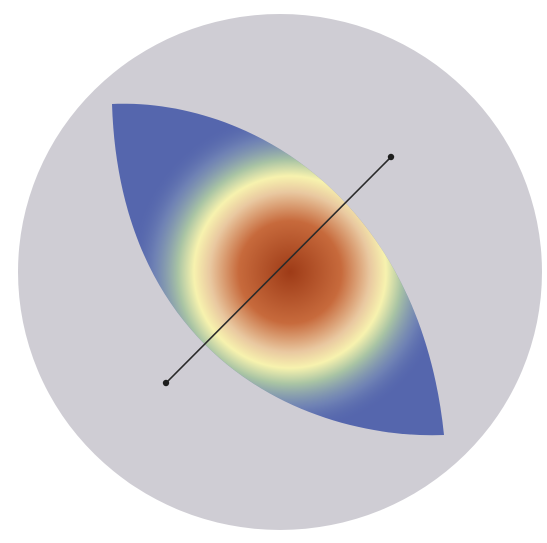  I want to click on line-endpoint-bottom, so click(166, 383).